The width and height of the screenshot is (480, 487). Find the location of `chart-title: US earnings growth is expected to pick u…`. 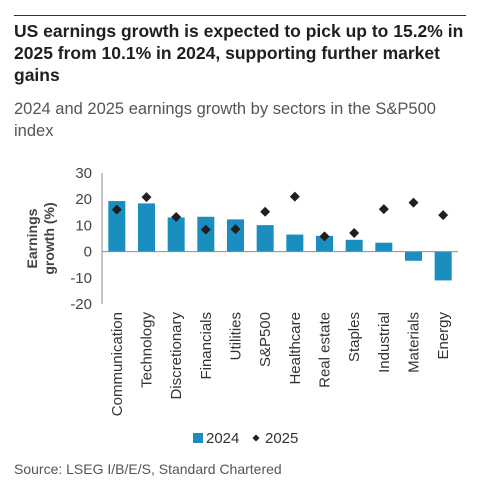

chart-title: US earnings growth is expected to pick u… is located at coordinates (239, 53).